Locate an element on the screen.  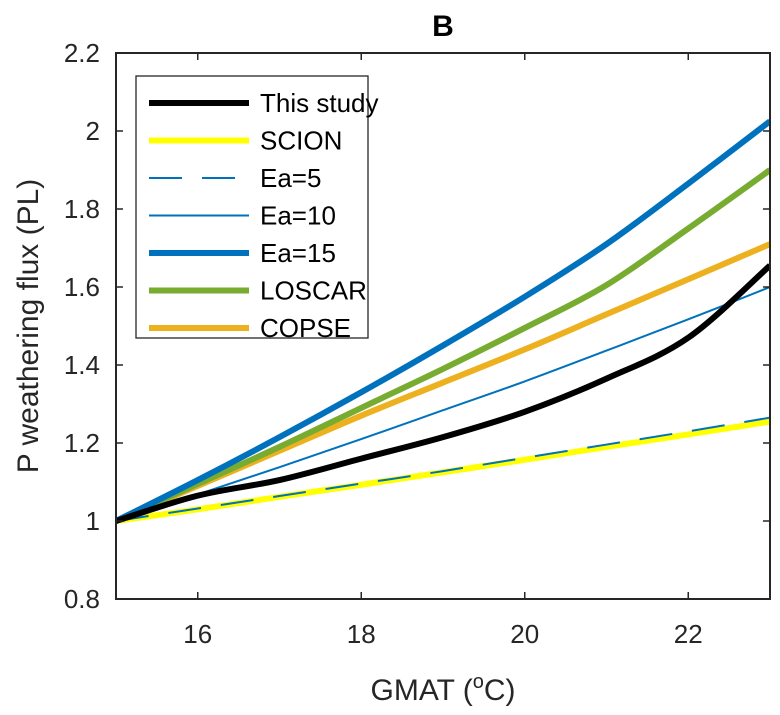
legend-label: SCION is located at coordinates (301, 141).